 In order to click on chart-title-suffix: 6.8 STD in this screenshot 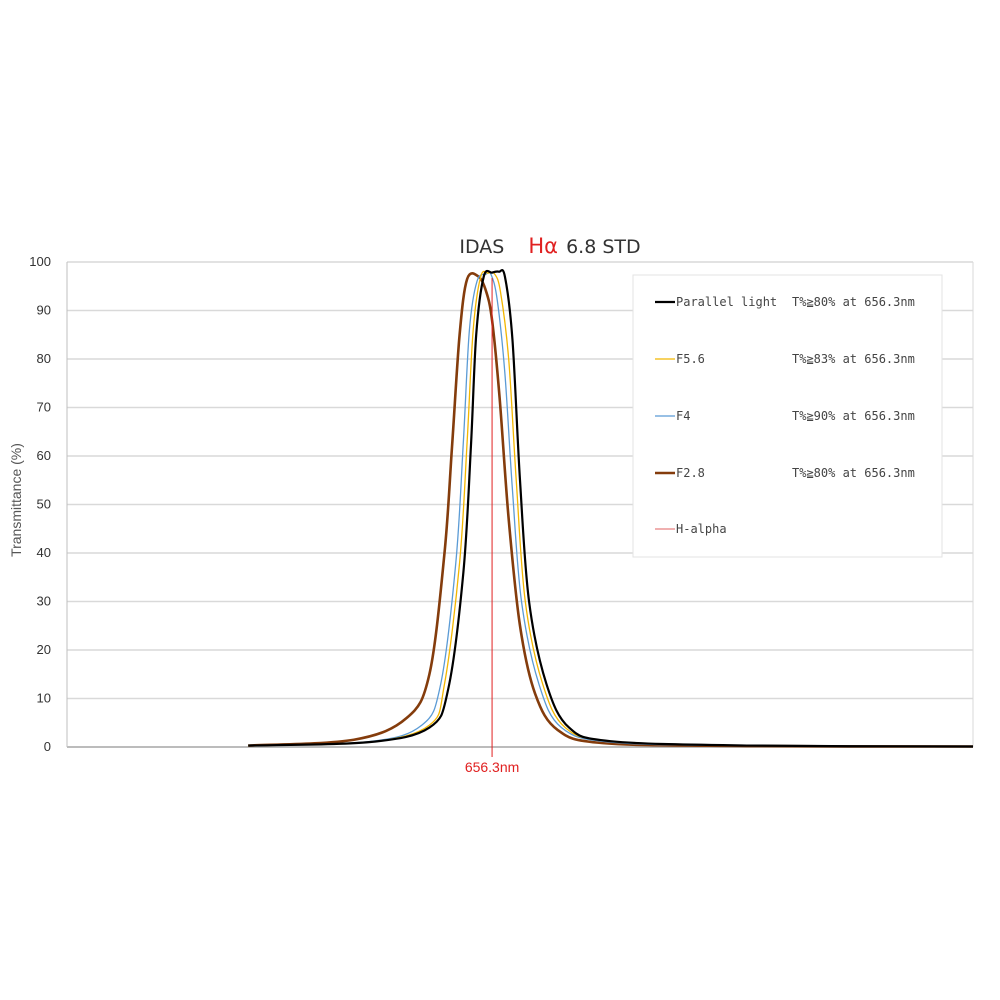, I will do `click(603, 247)`.